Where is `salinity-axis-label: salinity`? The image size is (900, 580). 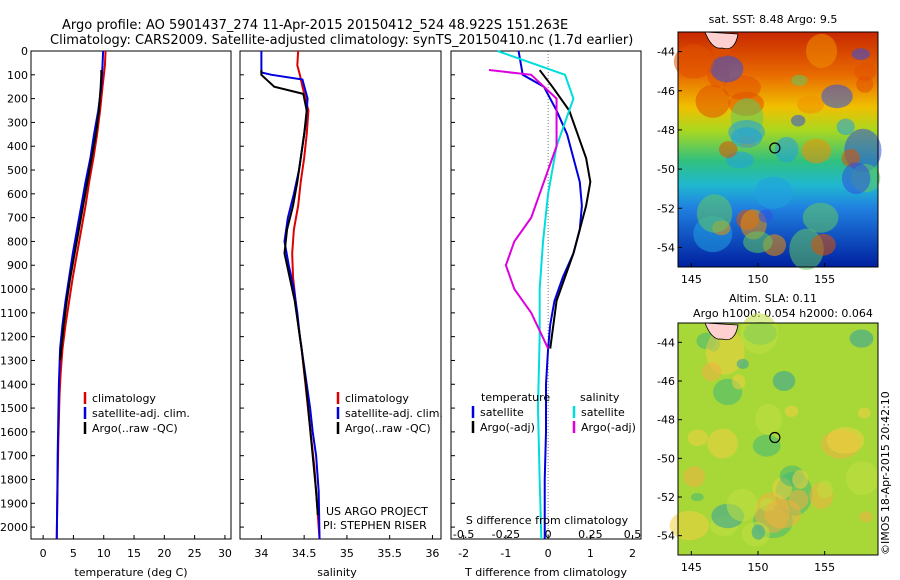
salinity-axis-label: salinity is located at coordinates (337, 572).